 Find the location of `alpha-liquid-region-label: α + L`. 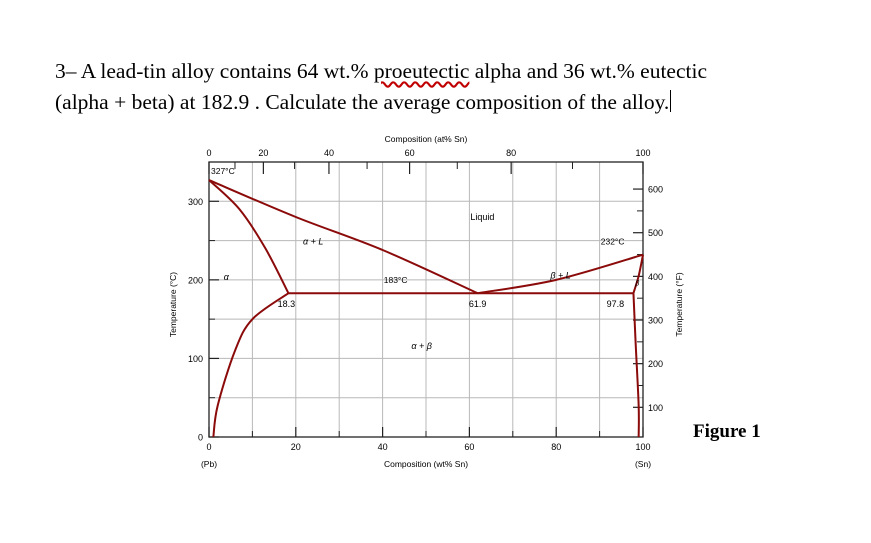

alpha-liquid-region-label: α + L is located at coordinates (313, 242).